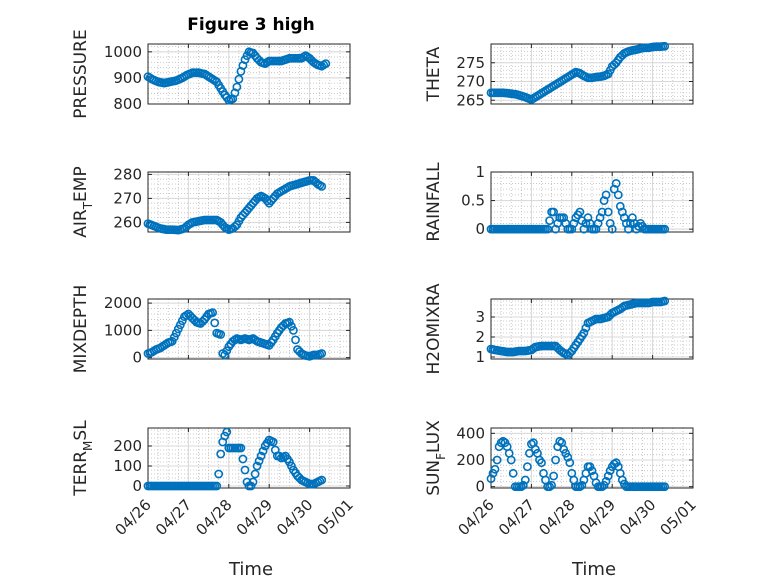 Image resolution: width=778 pixels, height=583 pixels. Describe the element at coordinates (81, 184) in the screenshot. I see `y-axis-label-rest: EMP` at that location.